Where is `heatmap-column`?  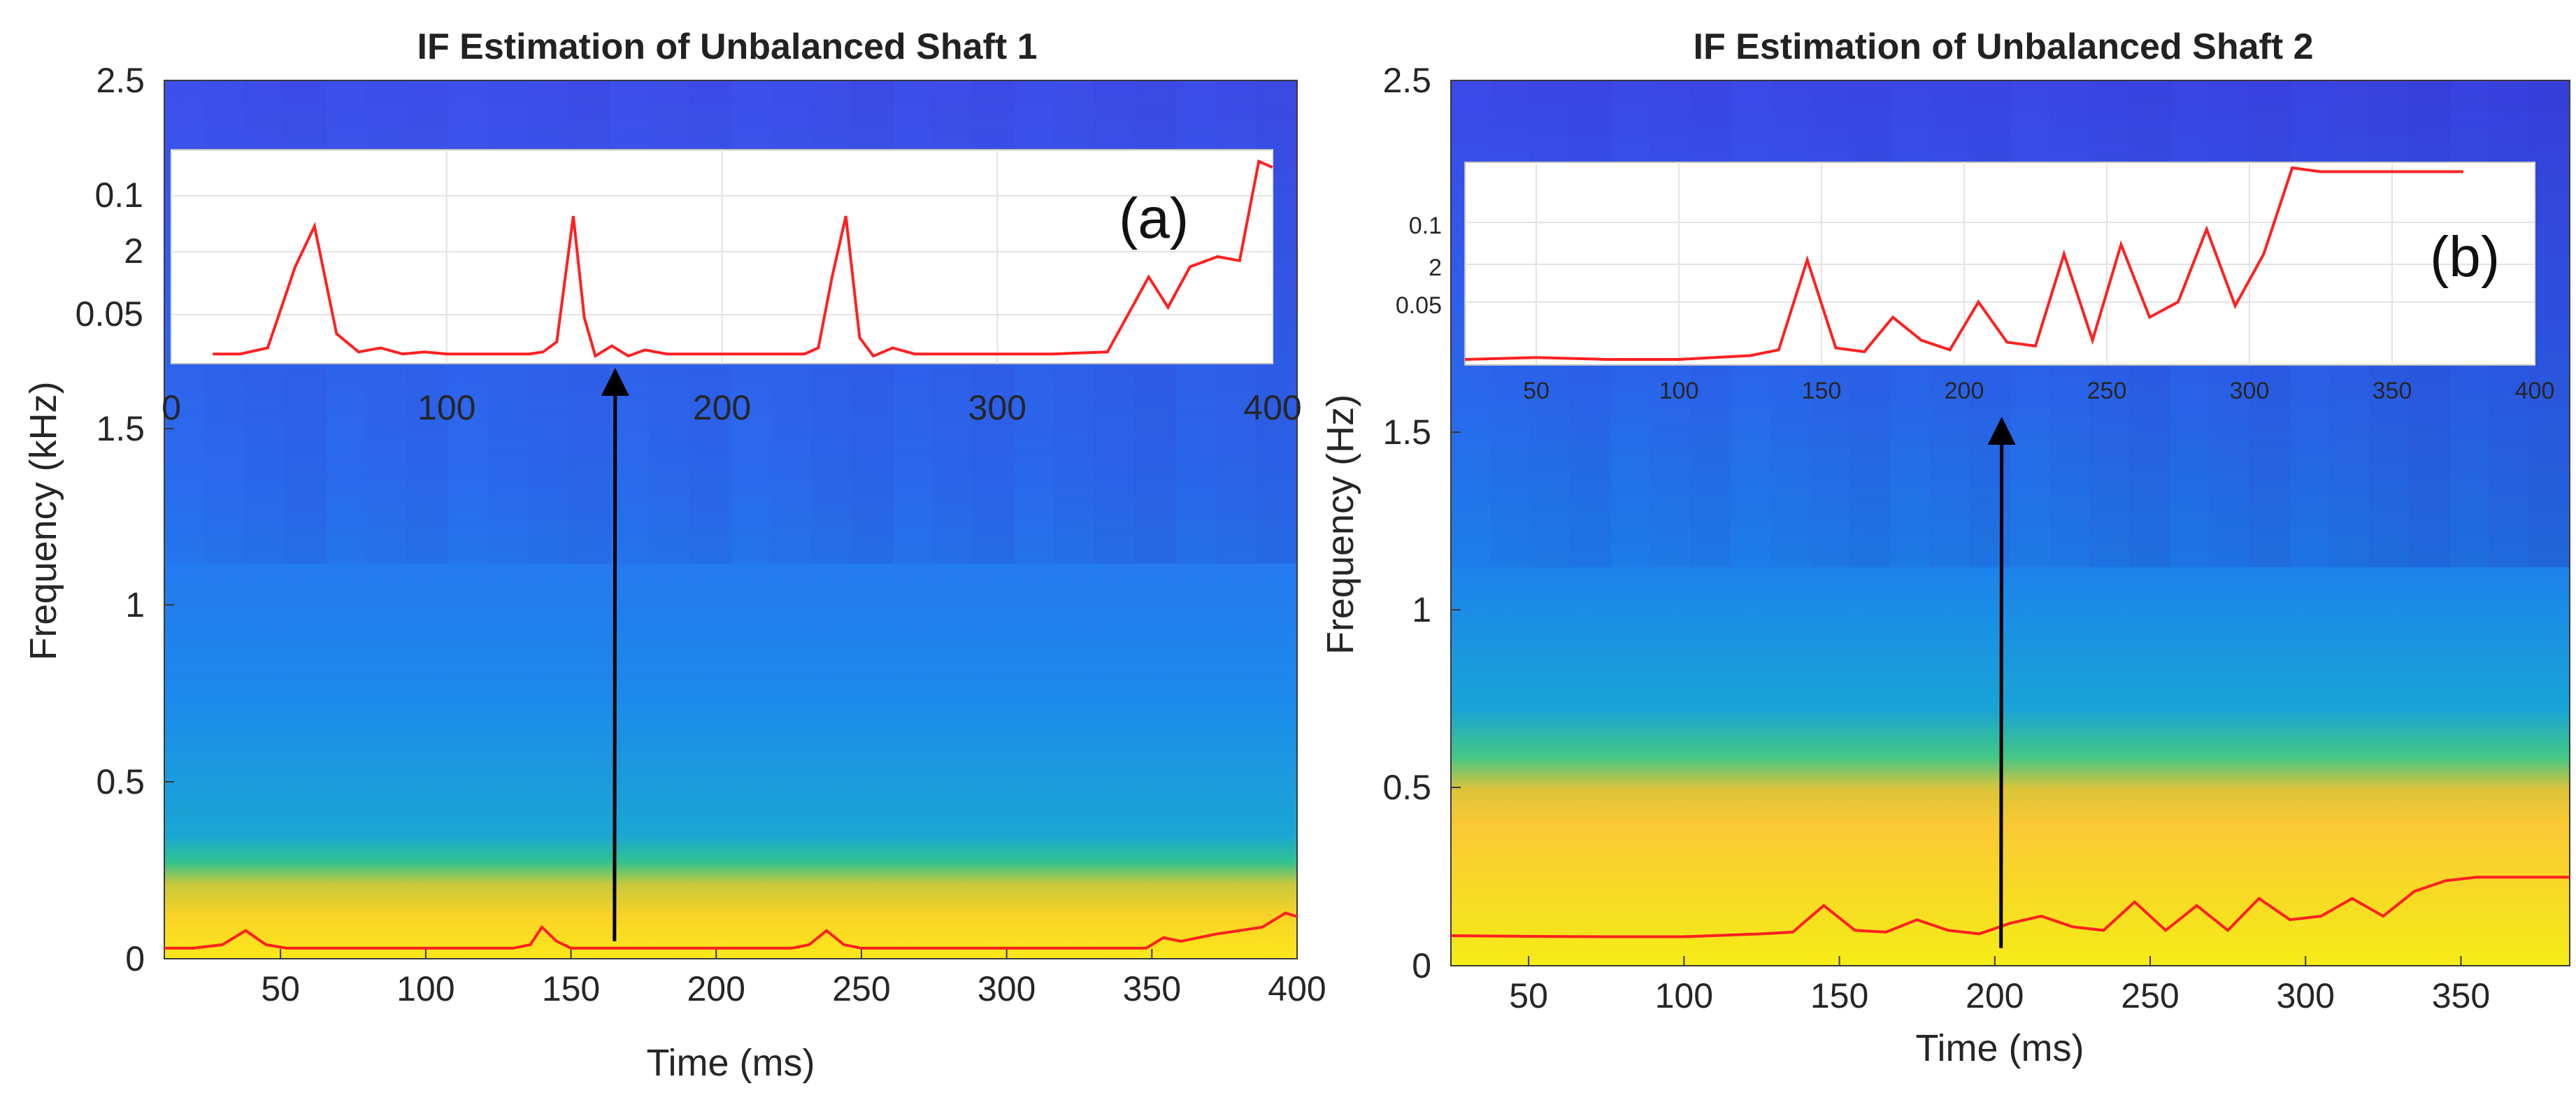
heatmap-column is located at coordinates (2549, 324).